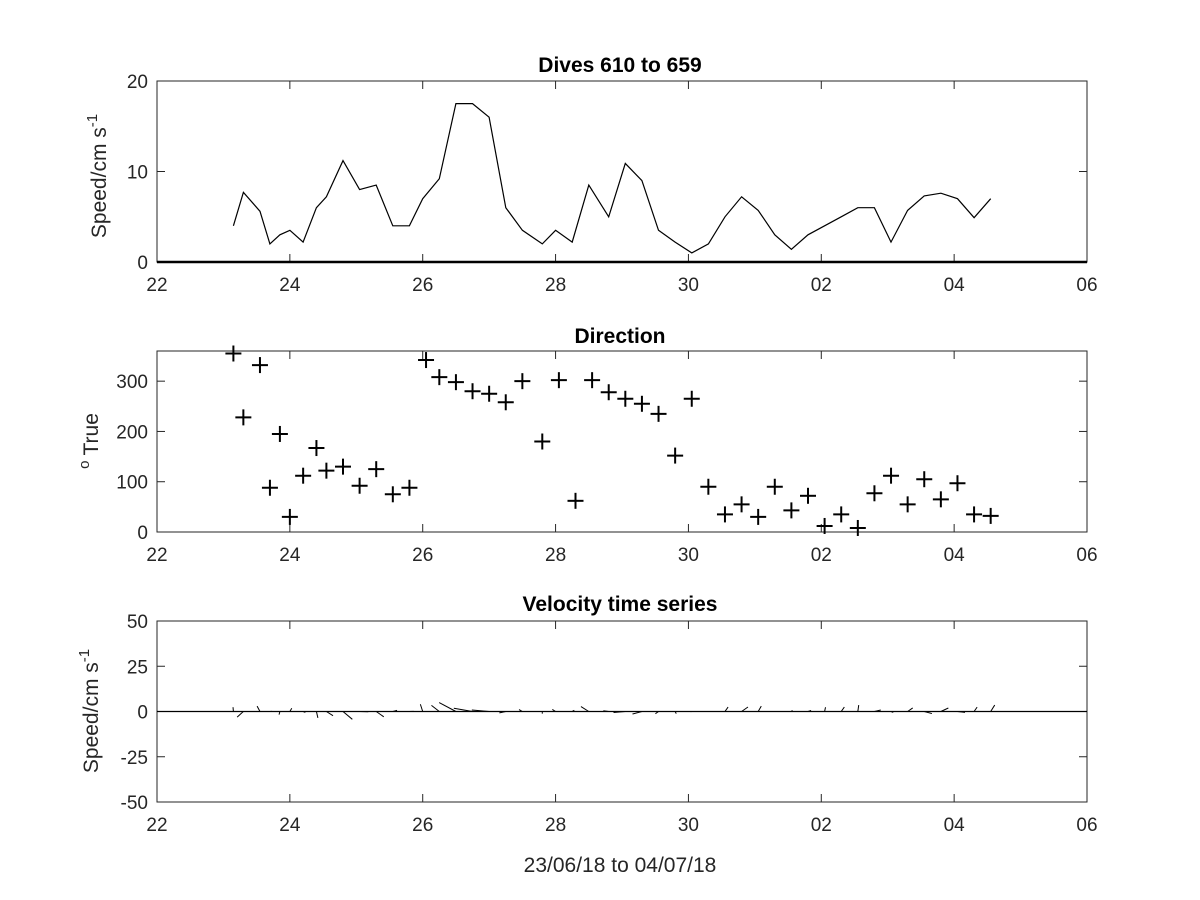 The image size is (1200, 900). Describe the element at coordinates (132, 483) in the screenshot. I see `direction-y-tick-label: 100` at that location.